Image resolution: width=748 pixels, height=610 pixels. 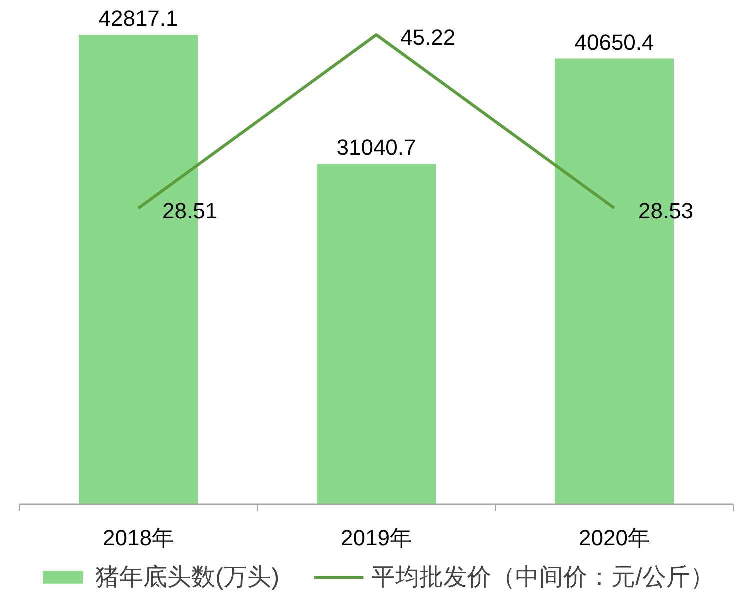 I want to click on data-label: 40650.4, so click(x=614, y=42).